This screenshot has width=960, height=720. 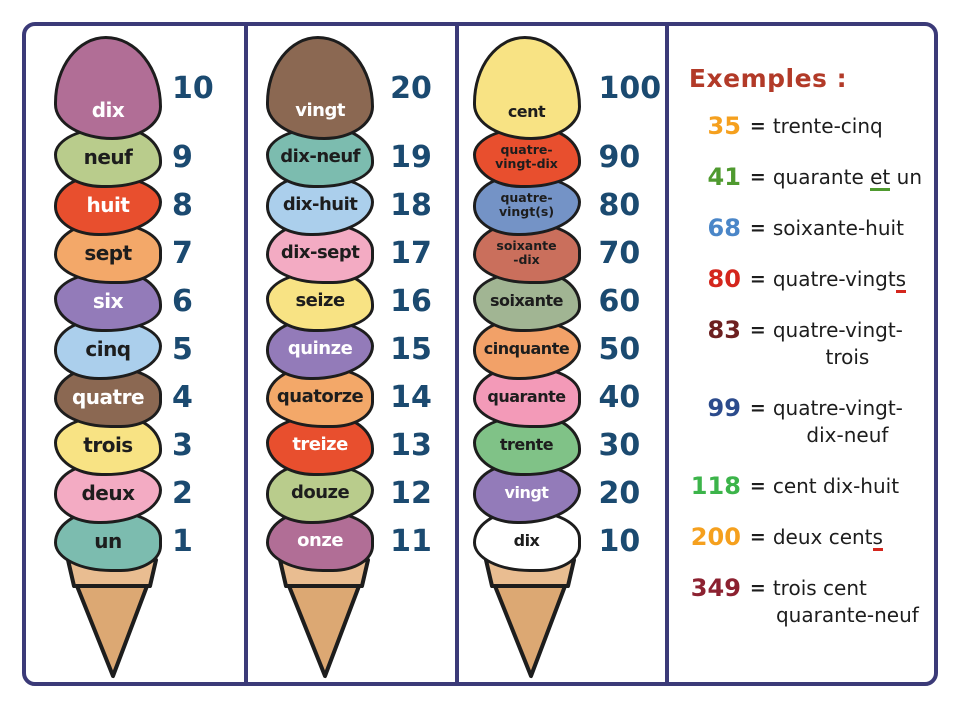 I want to click on example-number: 349, so click(x=715, y=588).